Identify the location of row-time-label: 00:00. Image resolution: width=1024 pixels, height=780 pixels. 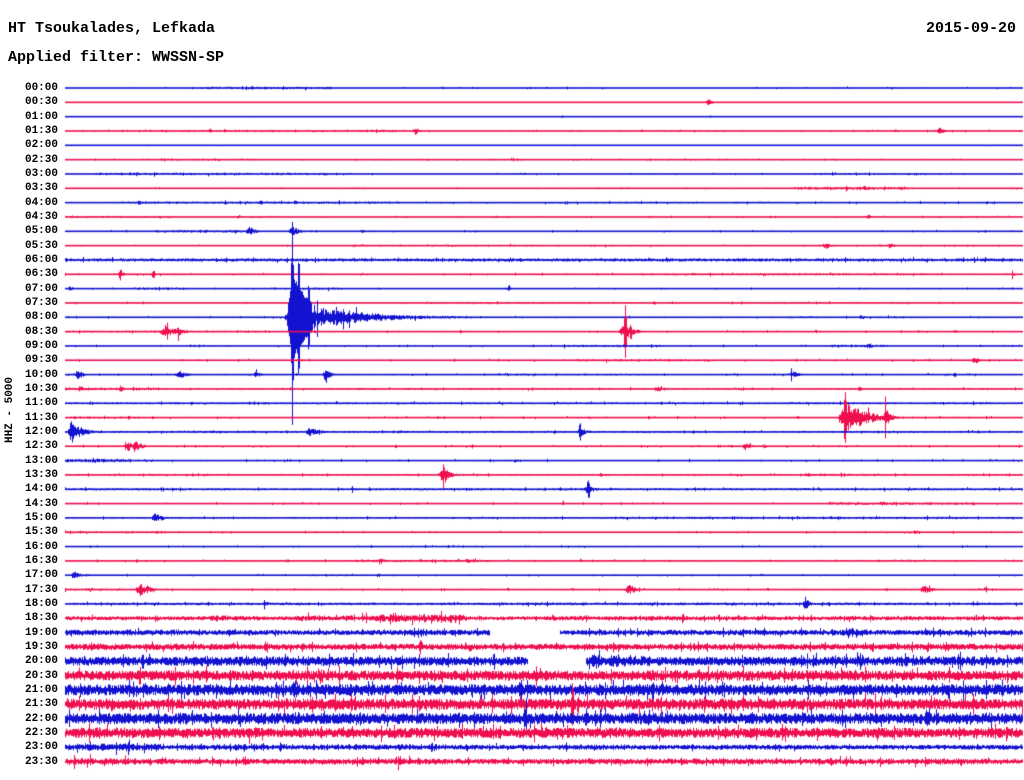
(41, 88).